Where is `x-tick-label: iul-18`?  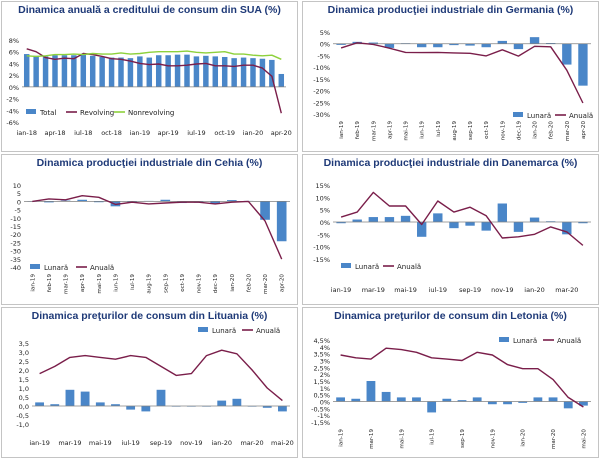
x-tick-label: iul-18 is located at coordinates (83, 133).